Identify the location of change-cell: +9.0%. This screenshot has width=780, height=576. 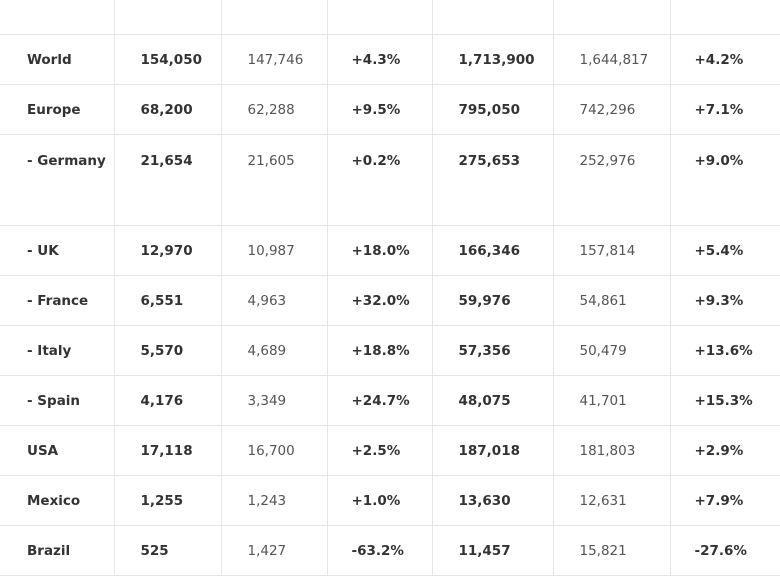
(725, 180).